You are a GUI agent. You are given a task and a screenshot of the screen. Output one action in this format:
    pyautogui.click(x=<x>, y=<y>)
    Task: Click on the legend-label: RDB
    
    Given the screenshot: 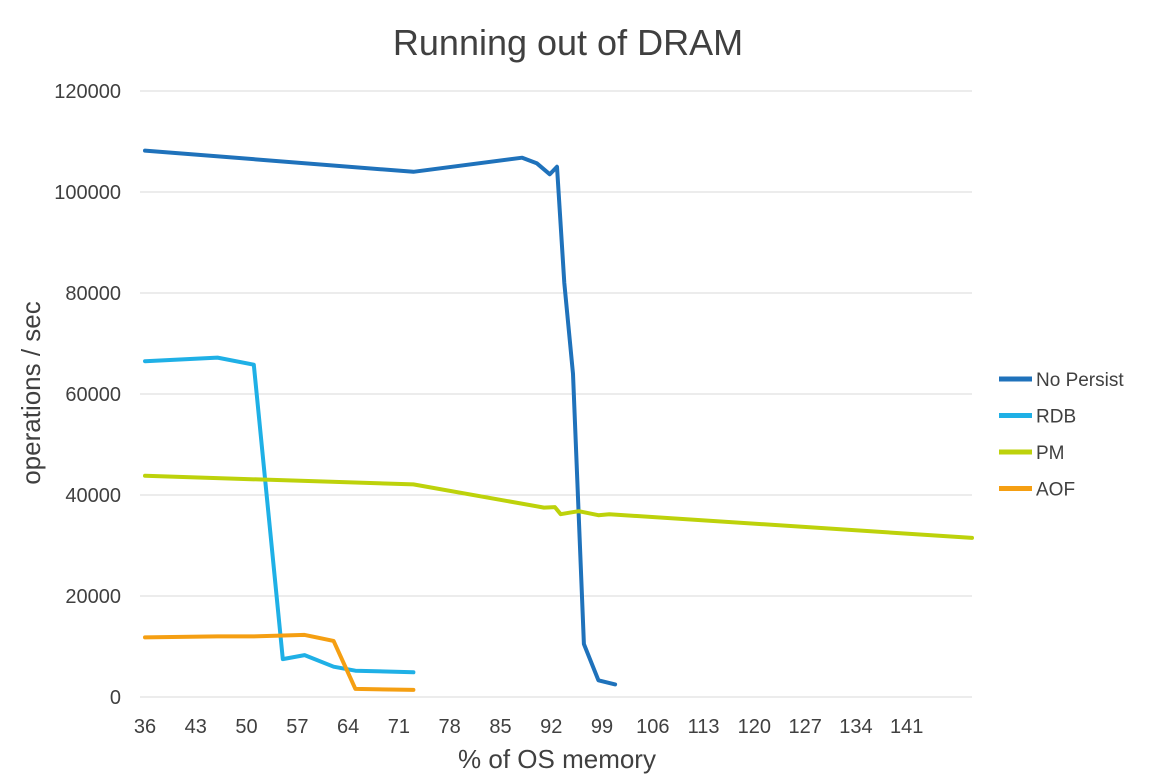 What is the action you would take?
    pyautogui.click(x=1056, y=417)
    